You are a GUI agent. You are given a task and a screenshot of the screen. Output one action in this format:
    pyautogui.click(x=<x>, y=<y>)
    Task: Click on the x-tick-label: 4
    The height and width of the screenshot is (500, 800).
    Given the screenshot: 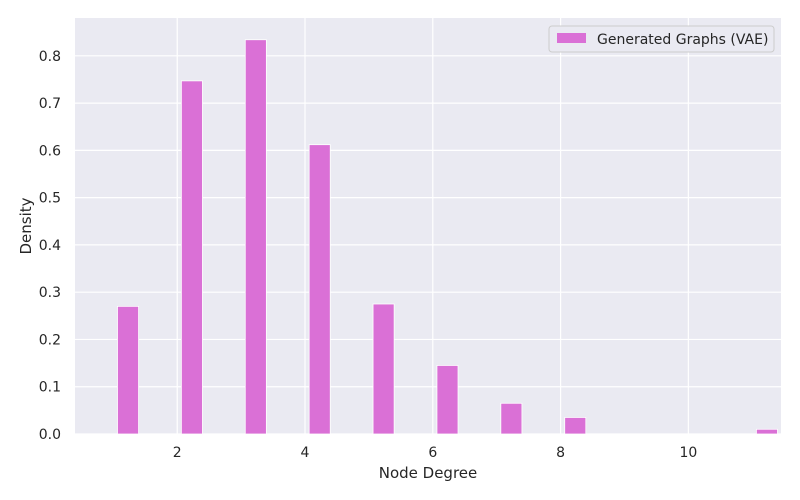 What is the action you would take?
    pyautogui.click(x=305, y=453)
    